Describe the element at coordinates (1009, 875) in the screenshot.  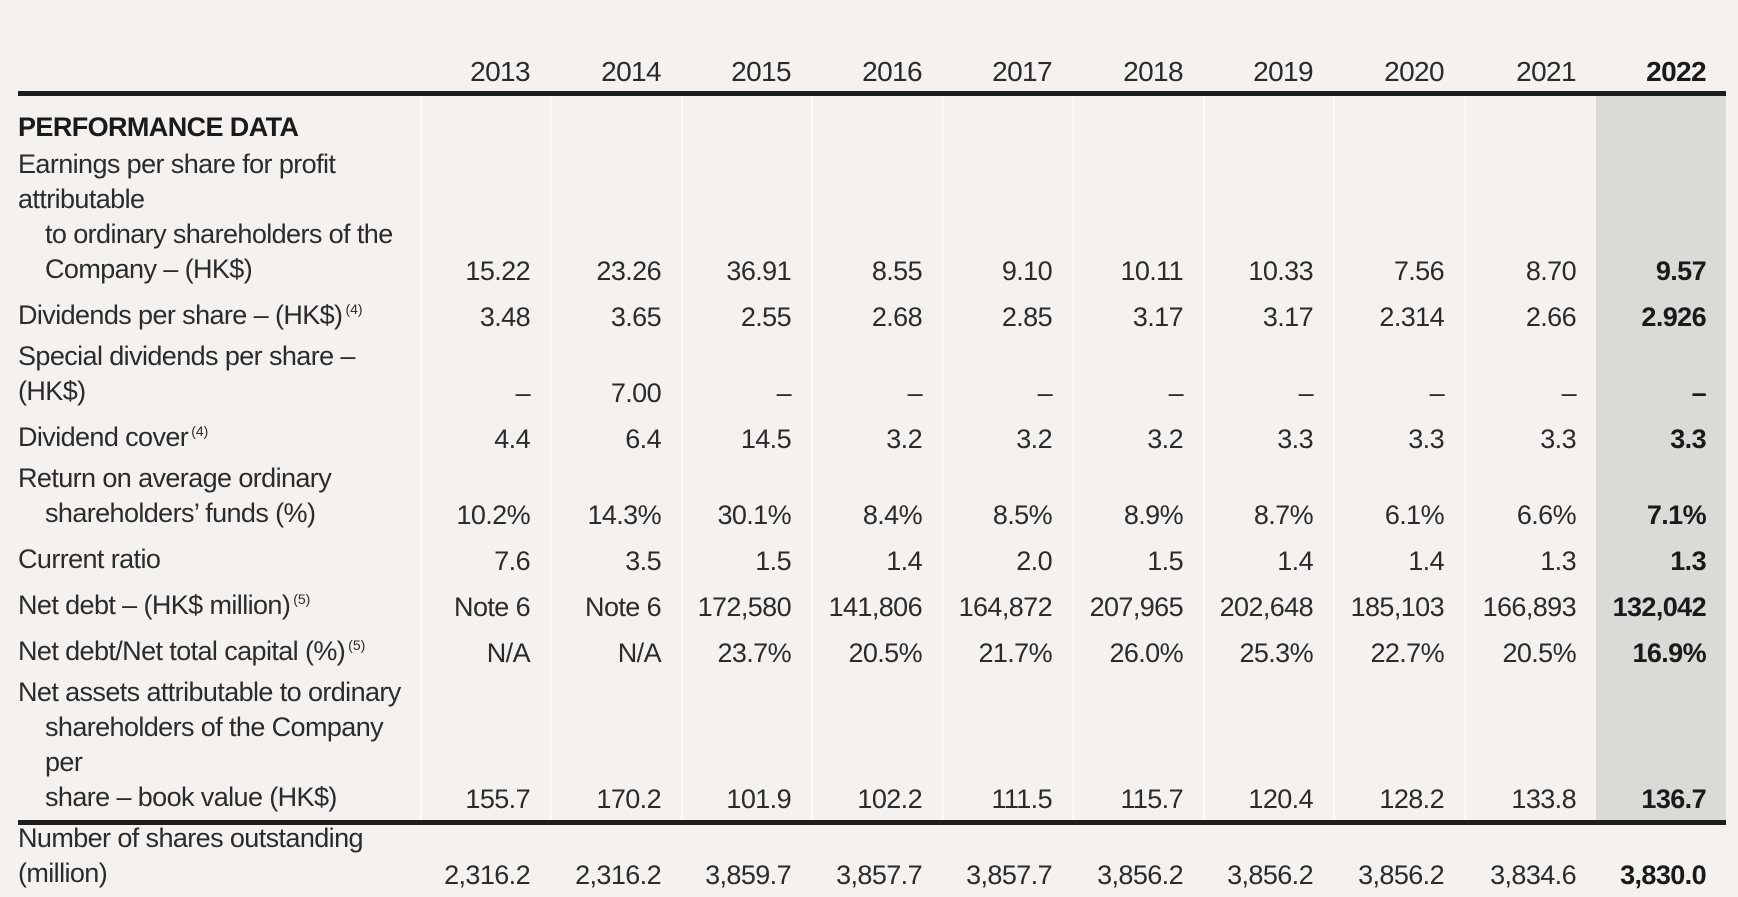
I see `value-cell-2017: 3,857.7` at that location.